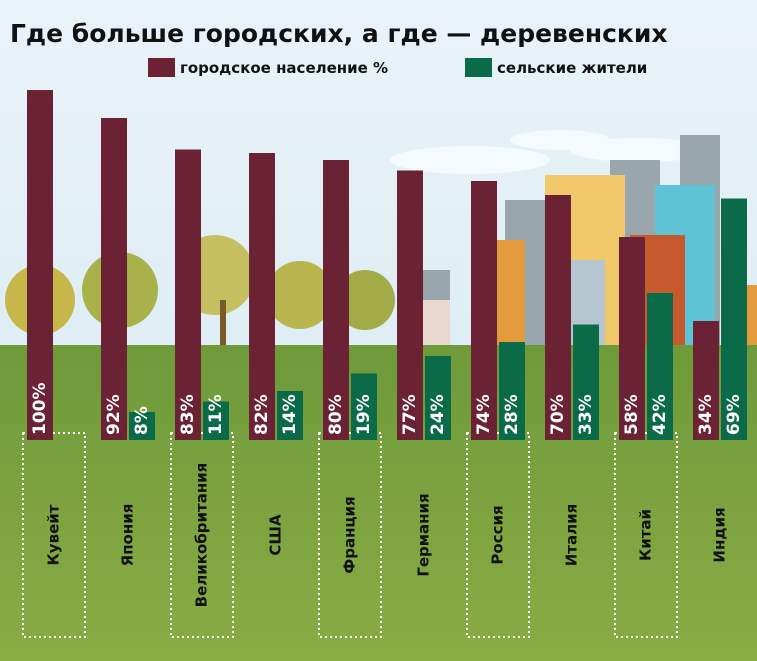  Describe the element at coordinates (276, 535) in the screenshot. I see `x-tick-label: США` at that location.